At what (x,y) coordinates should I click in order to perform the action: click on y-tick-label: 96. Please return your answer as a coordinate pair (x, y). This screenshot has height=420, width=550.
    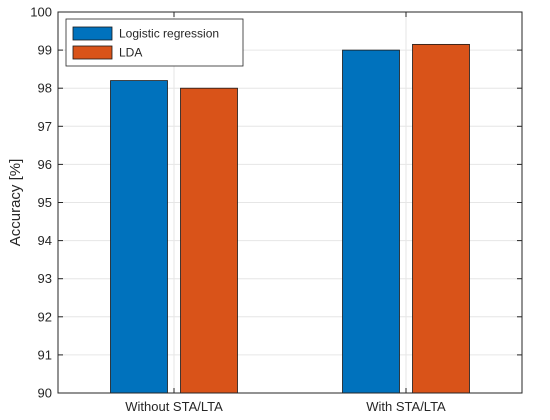
    Looking at the image, I should click on (45, 164).